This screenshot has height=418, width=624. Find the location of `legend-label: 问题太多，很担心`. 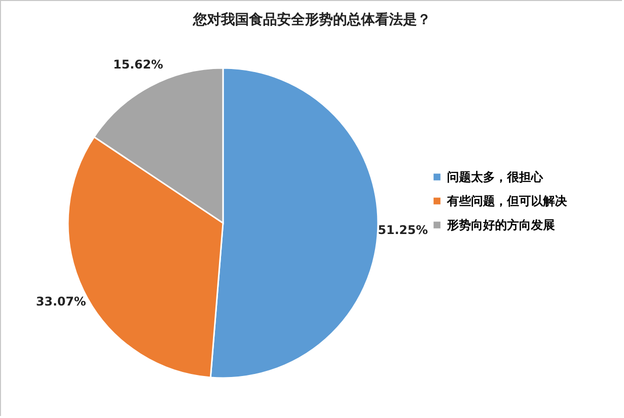

legend-label: 问题太多，很担心 is located at coordinates (495, 177).